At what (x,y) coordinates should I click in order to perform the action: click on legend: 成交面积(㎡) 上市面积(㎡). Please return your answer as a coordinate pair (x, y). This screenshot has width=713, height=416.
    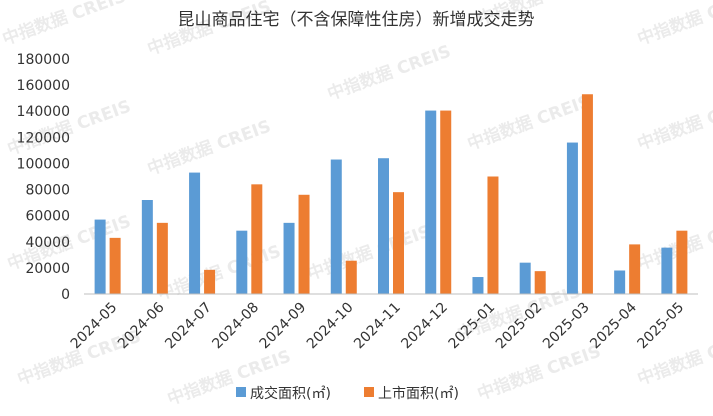
    Looking at the image, I should click on (347, 393).